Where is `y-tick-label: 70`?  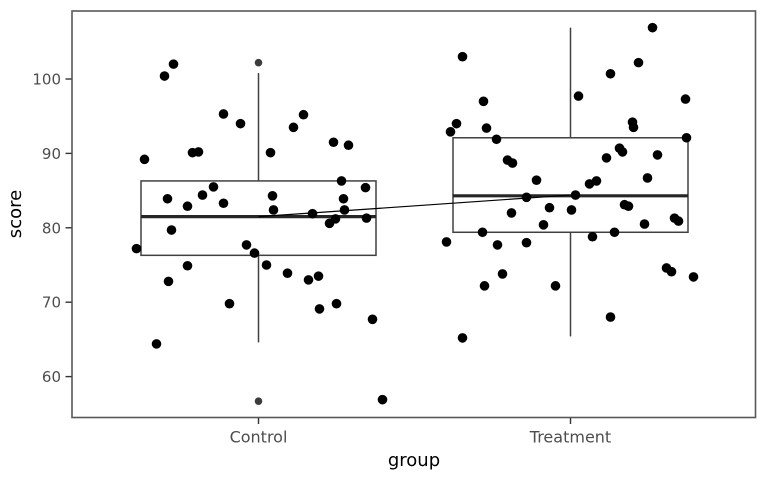
y-tick-label: 70 is located at coordinates (51, 303).